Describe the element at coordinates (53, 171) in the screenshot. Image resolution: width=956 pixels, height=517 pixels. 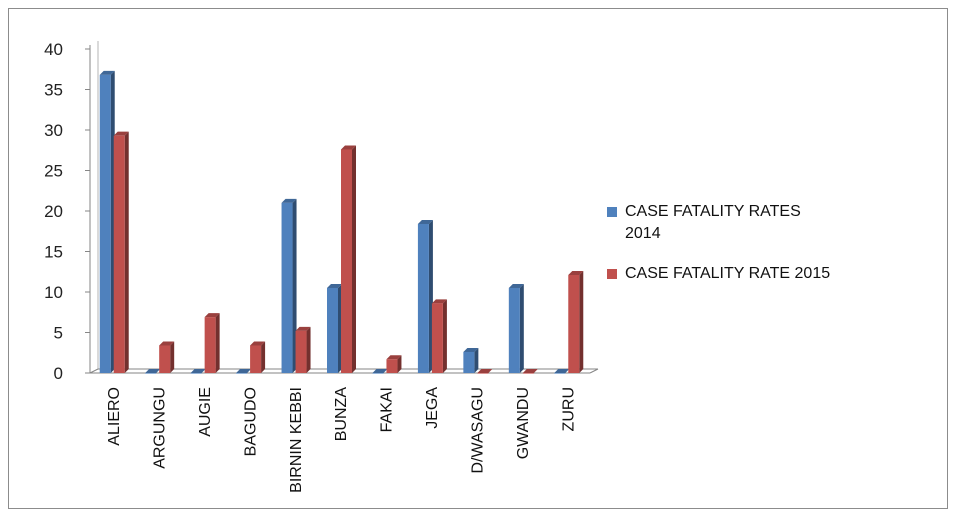
I see `y-tick-label: 25` at that location.